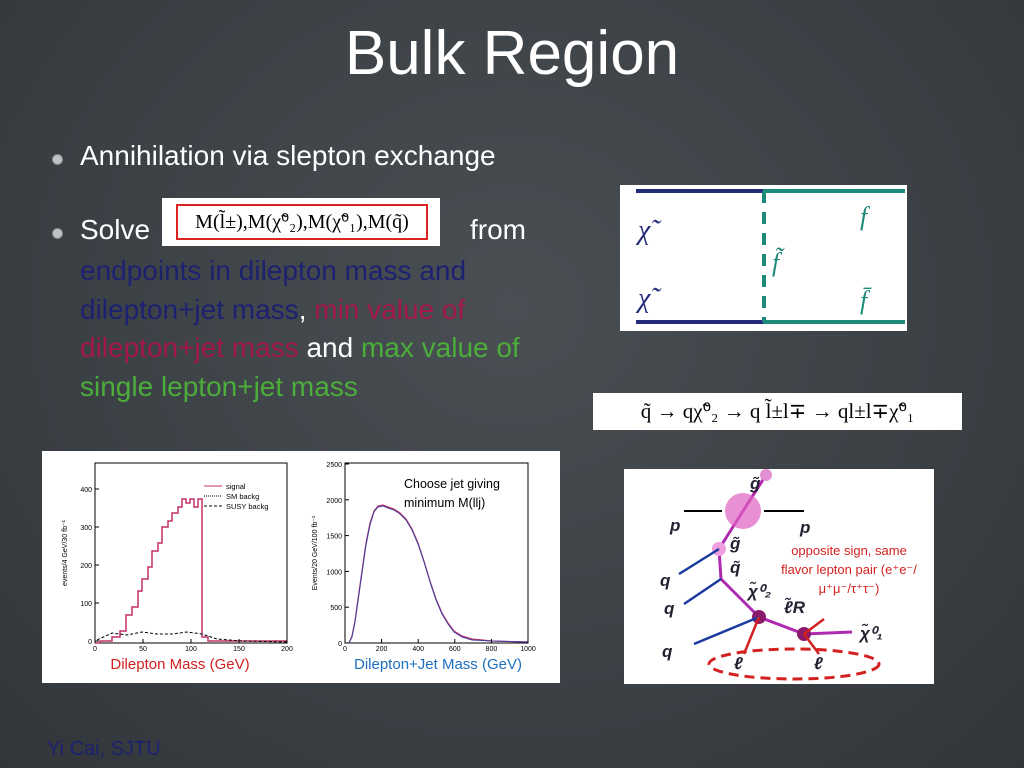 This screenshot has width=1024, height=768. Describe the element at coordinates (334, 537) in the screenshot. I see `y-tick-label: 1500` at that location.